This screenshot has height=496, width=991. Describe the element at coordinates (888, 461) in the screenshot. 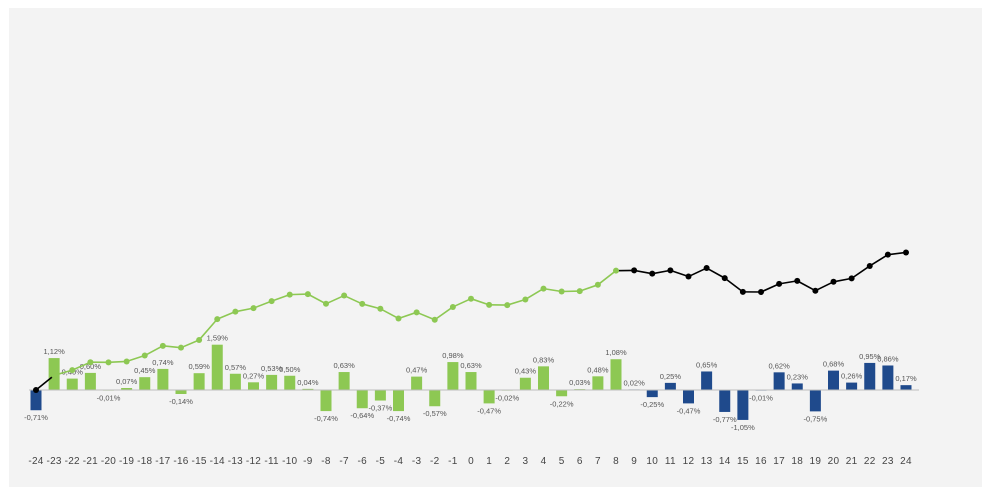

I see `x-tick-label: 23` at that location.